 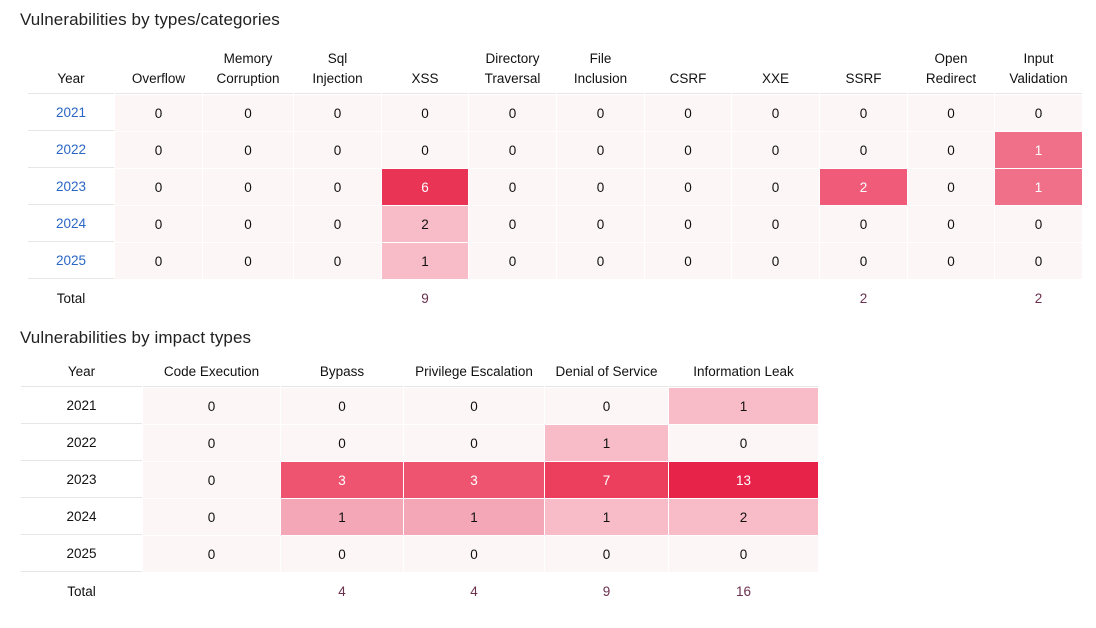 What do you see at coordinates (688, 66) in the screenshot?
I see `column-header: CSRF` at bounding box center [688, 66].